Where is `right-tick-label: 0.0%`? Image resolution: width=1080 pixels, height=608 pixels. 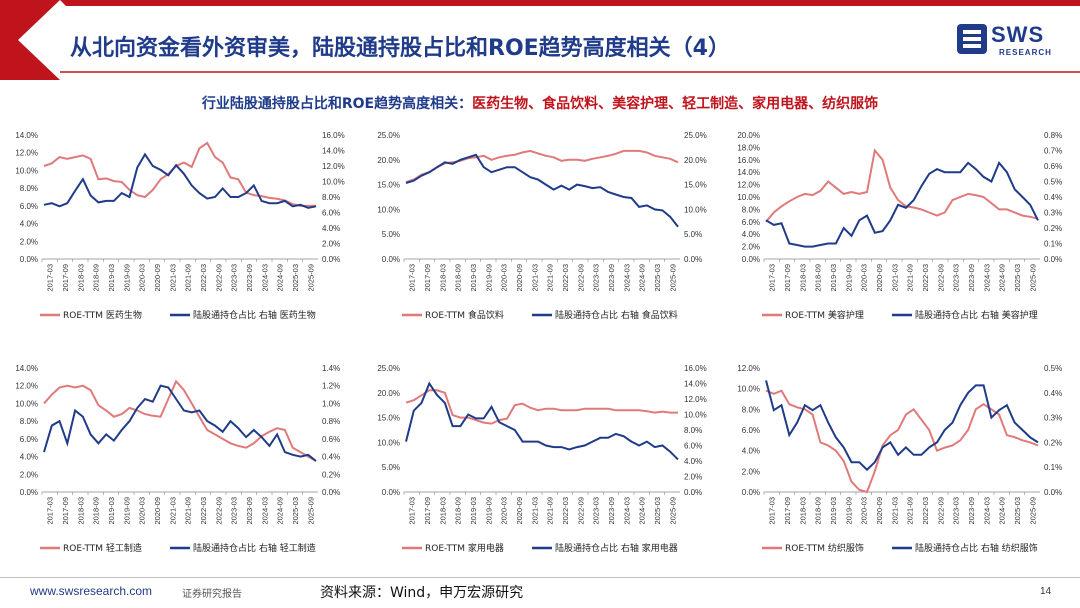
right-tick-label: 0.0% is located at coordinates (331, 259).